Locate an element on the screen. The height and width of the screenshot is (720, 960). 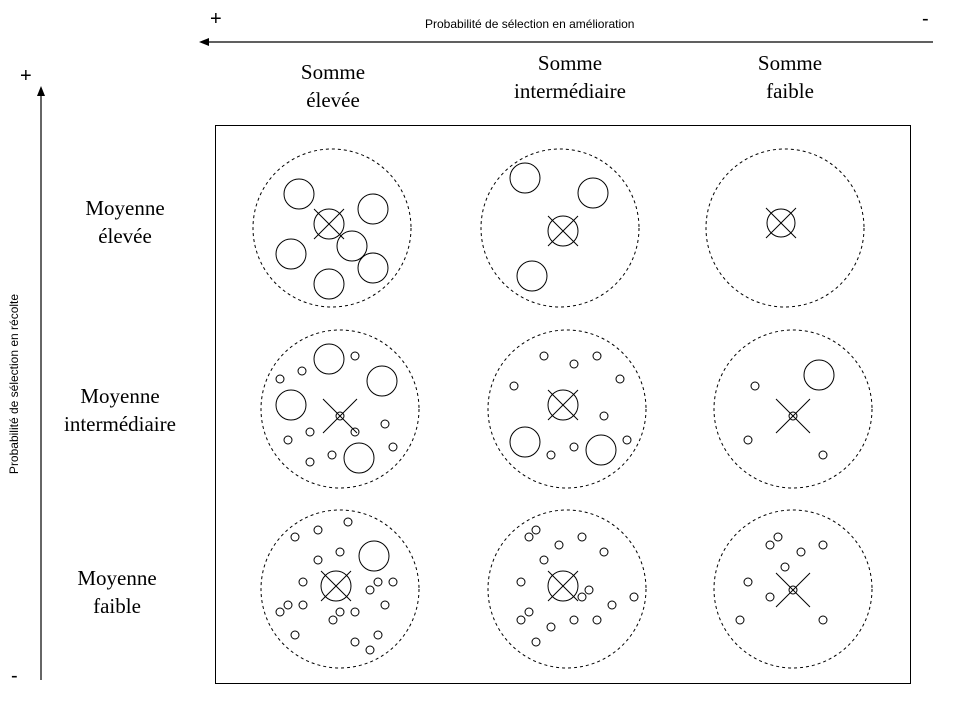
column-header-line2: intermédiaire is located at coordinates (570, 91).